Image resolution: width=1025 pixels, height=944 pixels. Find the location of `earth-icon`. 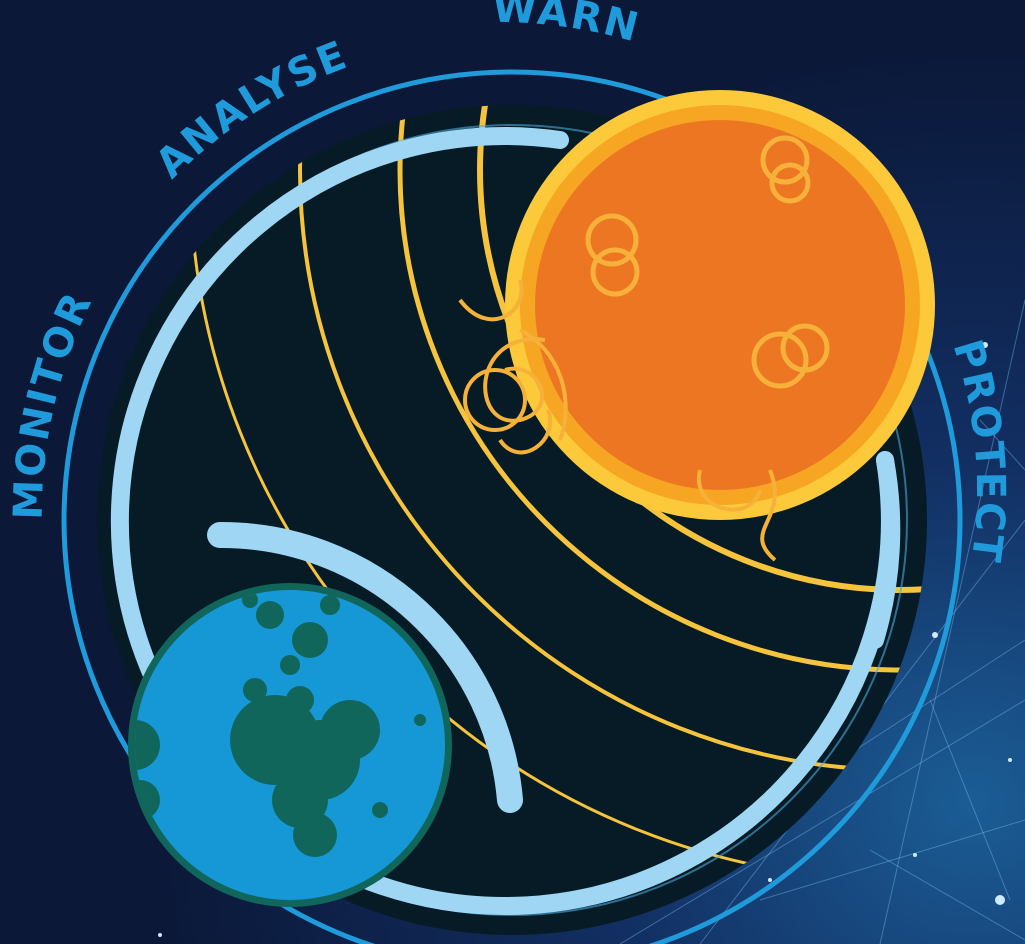

earth-icon is located at coordinates (290, 745).